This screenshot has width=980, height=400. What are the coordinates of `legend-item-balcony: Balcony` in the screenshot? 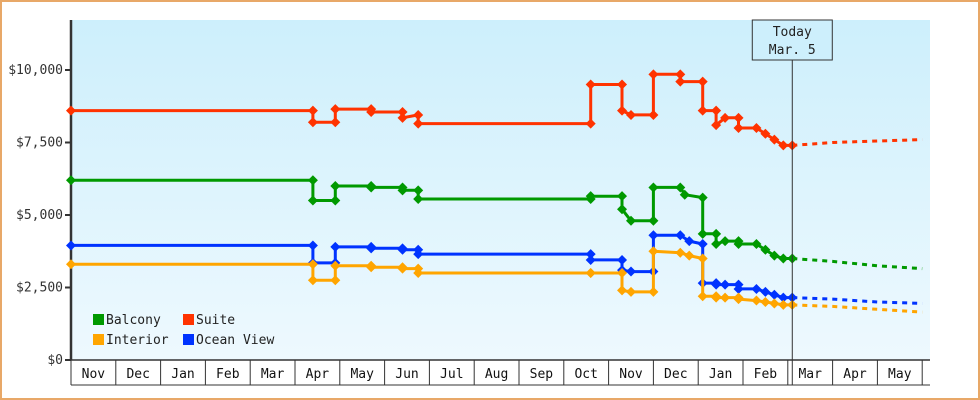 It's located at (127, 320).